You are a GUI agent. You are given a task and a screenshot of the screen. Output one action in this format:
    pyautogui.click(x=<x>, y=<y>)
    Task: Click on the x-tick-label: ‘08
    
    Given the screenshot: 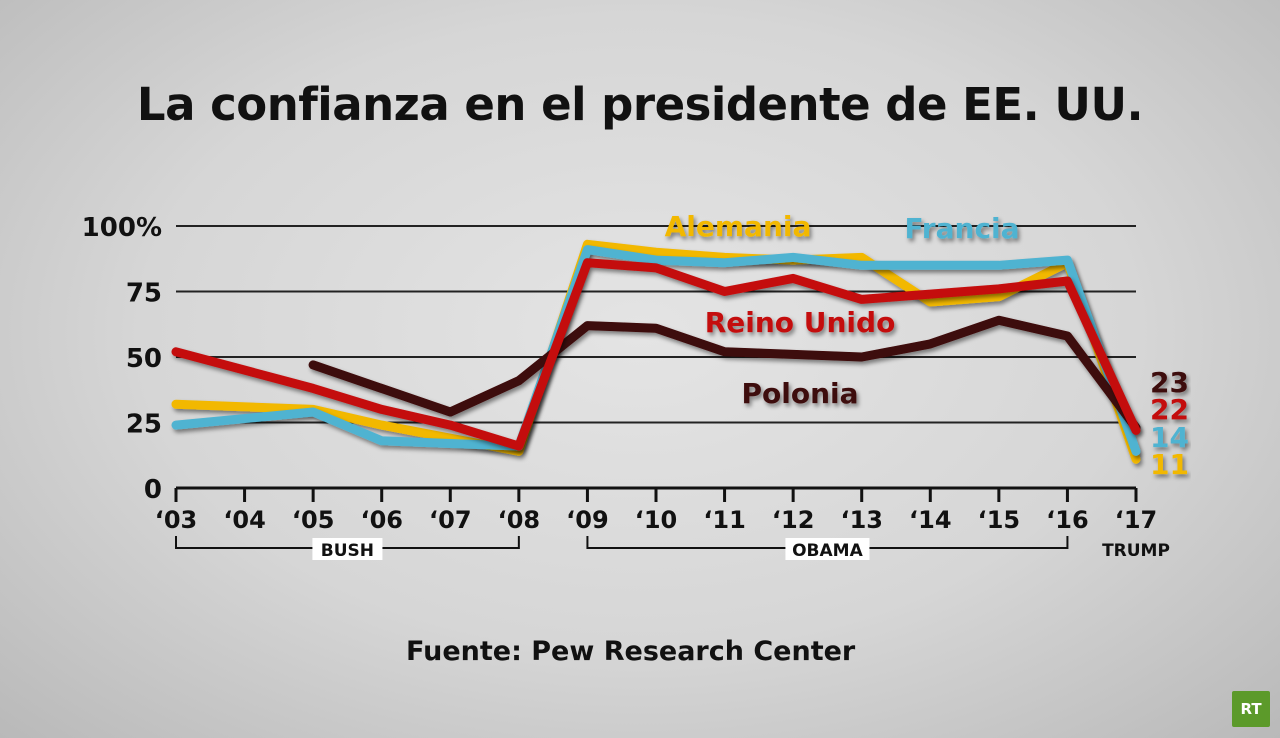 What is the action you would take?
    pyautogui.click(x=519, y=520)
    